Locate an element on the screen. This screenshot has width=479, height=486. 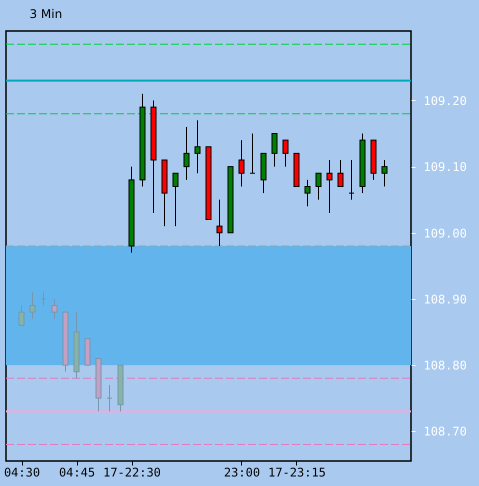
x-tick-label: 04:30 is located at coordinates (22, 473).